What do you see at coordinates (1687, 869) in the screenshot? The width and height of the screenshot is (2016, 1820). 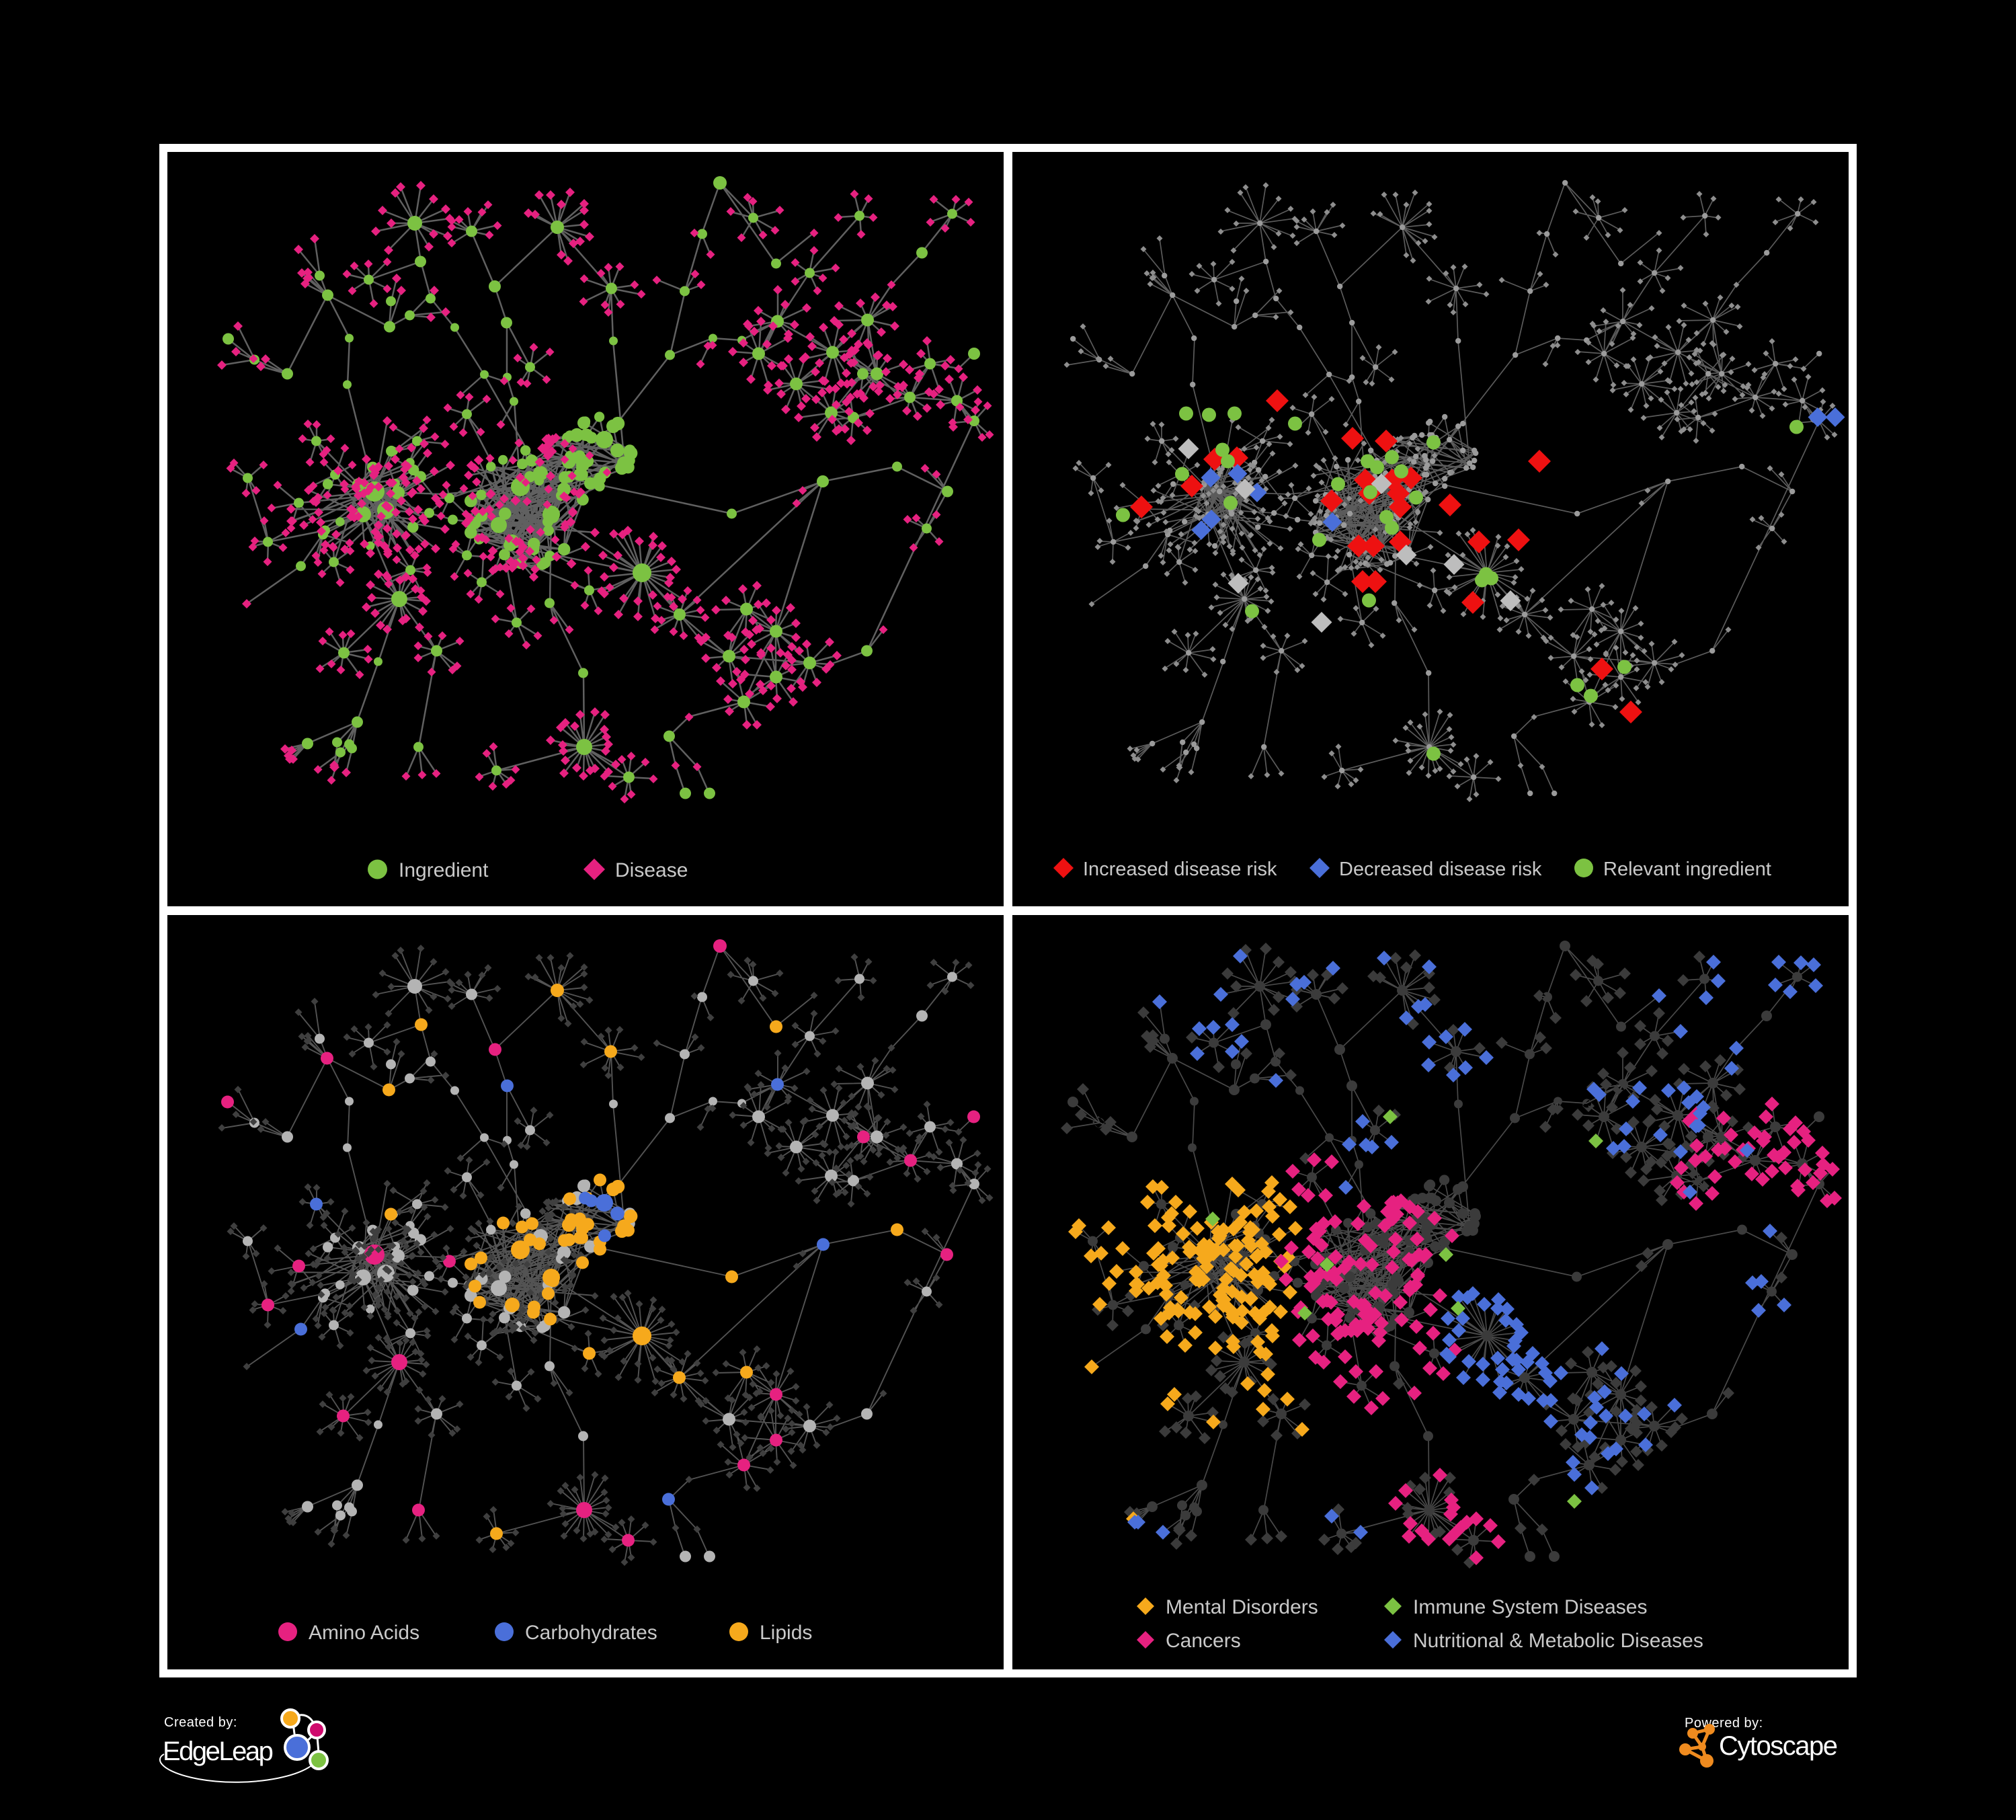 I see `svg-text: Relevant ingredient` at bounding box center [1687, 869].